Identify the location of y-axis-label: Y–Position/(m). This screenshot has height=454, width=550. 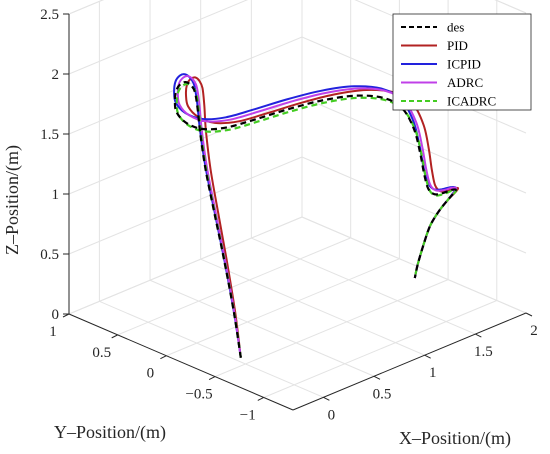
(110, 432).